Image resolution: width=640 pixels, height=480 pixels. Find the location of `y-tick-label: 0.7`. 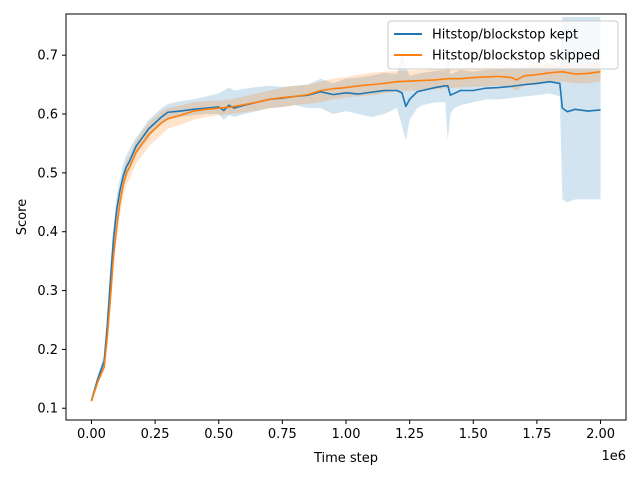

y-tick-label: 0.7 is located at coordinates (47, 56).